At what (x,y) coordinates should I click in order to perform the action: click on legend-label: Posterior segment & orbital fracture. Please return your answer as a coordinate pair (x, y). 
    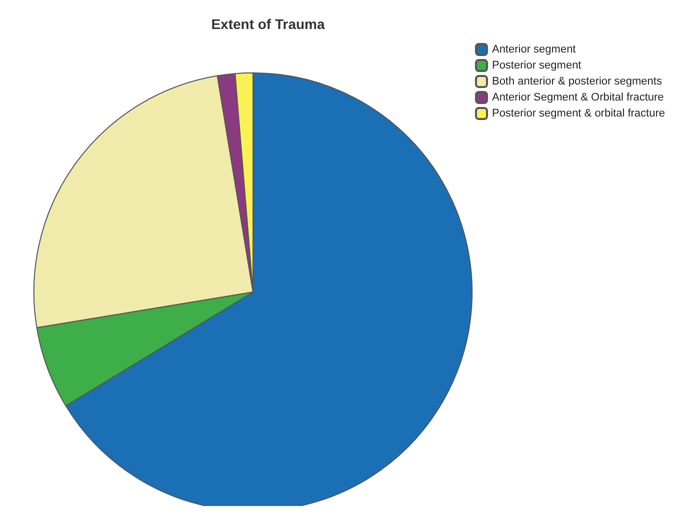
    Looking at the image, I should click on (579, 114).